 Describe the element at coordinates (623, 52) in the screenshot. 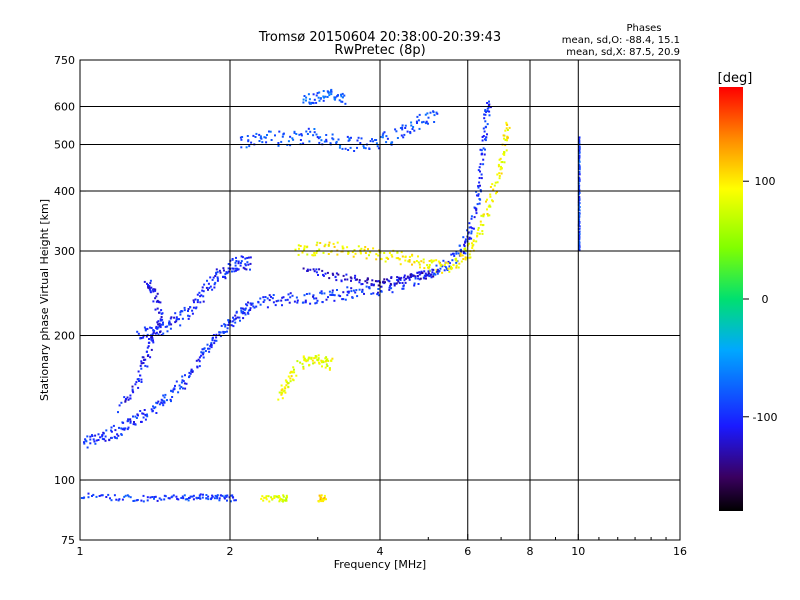

I see `stats-line-x: mean, sd,X: 87.5, 20.9` at that location.